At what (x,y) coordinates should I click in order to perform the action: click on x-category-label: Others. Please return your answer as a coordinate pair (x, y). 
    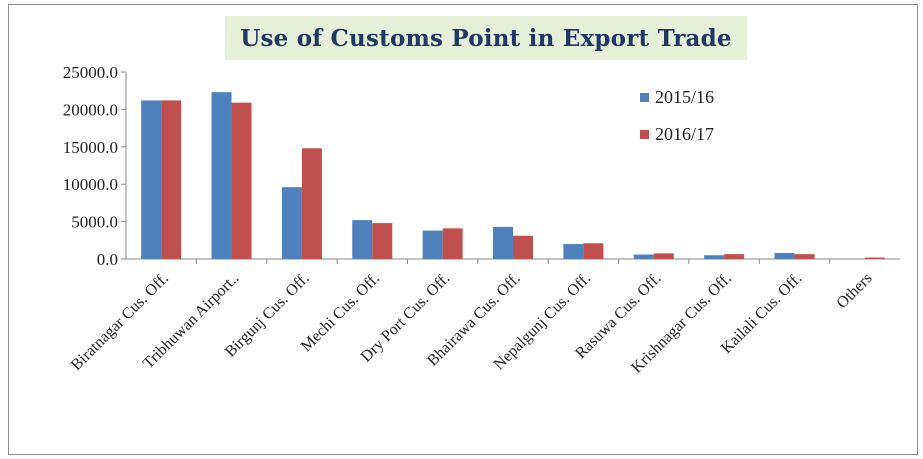
    Looking at the image, I should click on (854, 291).